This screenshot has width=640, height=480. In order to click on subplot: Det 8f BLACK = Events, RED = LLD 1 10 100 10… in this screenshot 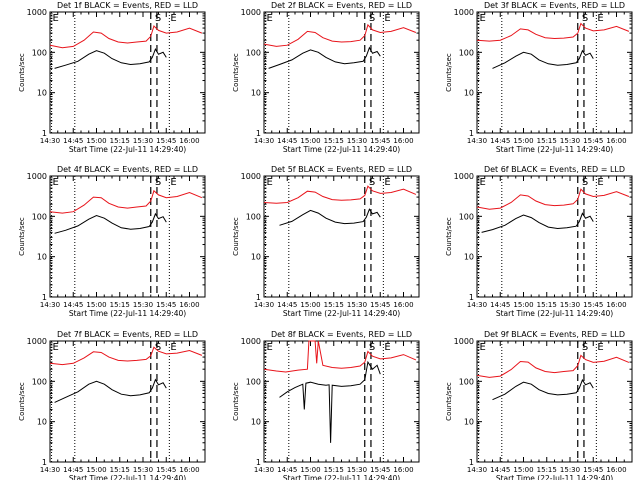, I will do `click(326, 405)`.